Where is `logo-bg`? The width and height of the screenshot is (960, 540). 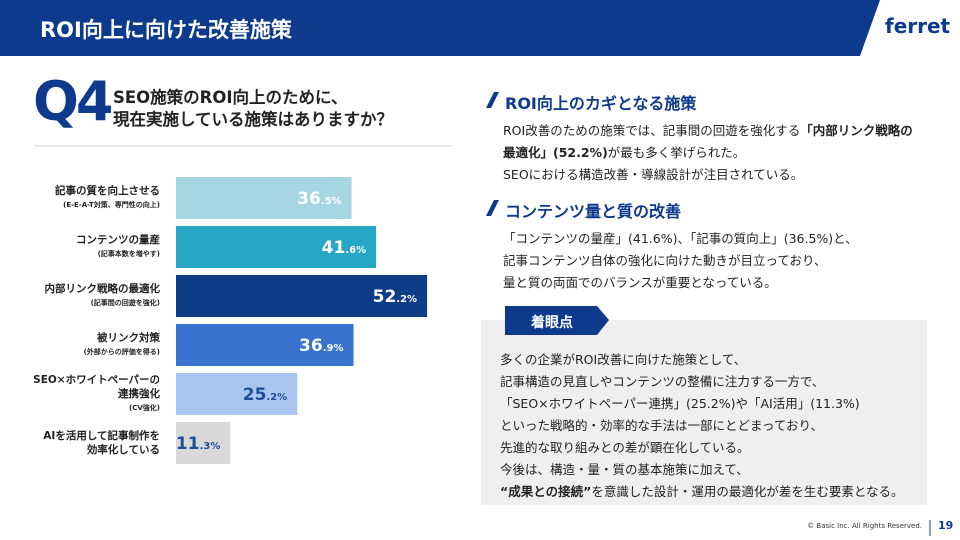
logo-bg is located at coordinates (910, 28).